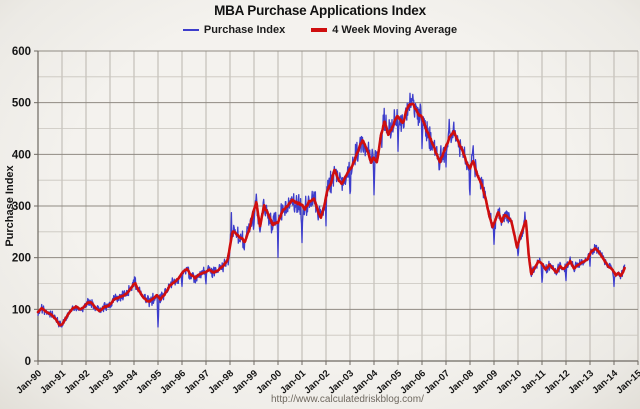 The image size is (640, 409). What do you see at coordinates (389, 382) in the screenshot?
I see `x-tick-label: Jan-05` at bounding box center [389, 382].